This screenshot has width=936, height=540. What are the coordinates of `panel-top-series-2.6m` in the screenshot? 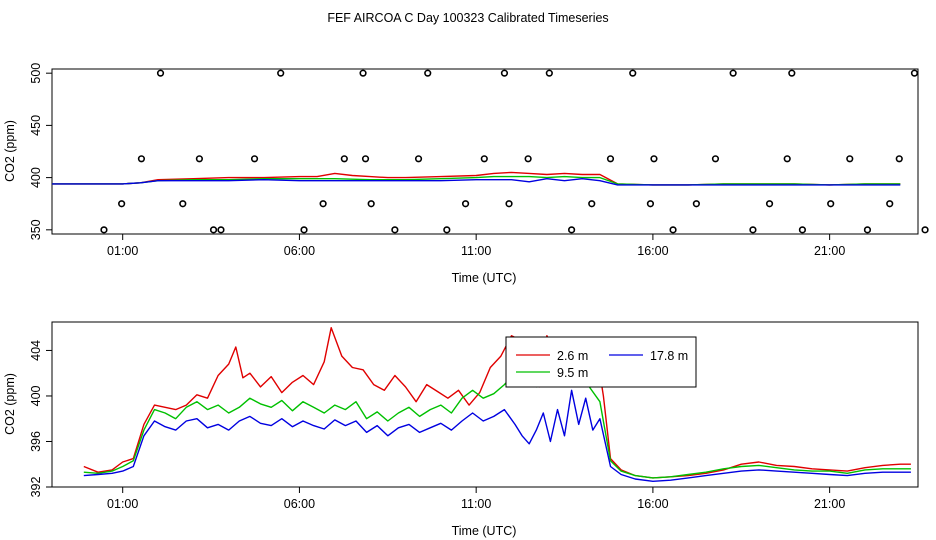 It's located at (476, 178).